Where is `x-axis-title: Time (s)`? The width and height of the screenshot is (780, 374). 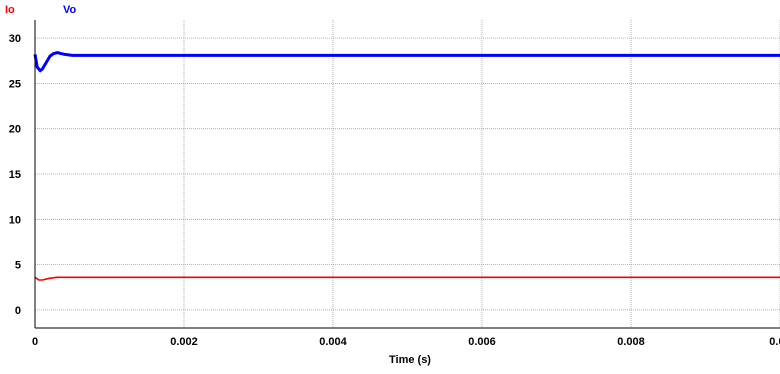
x-axis-title: Time (s) is located at coordinates (410, 360).